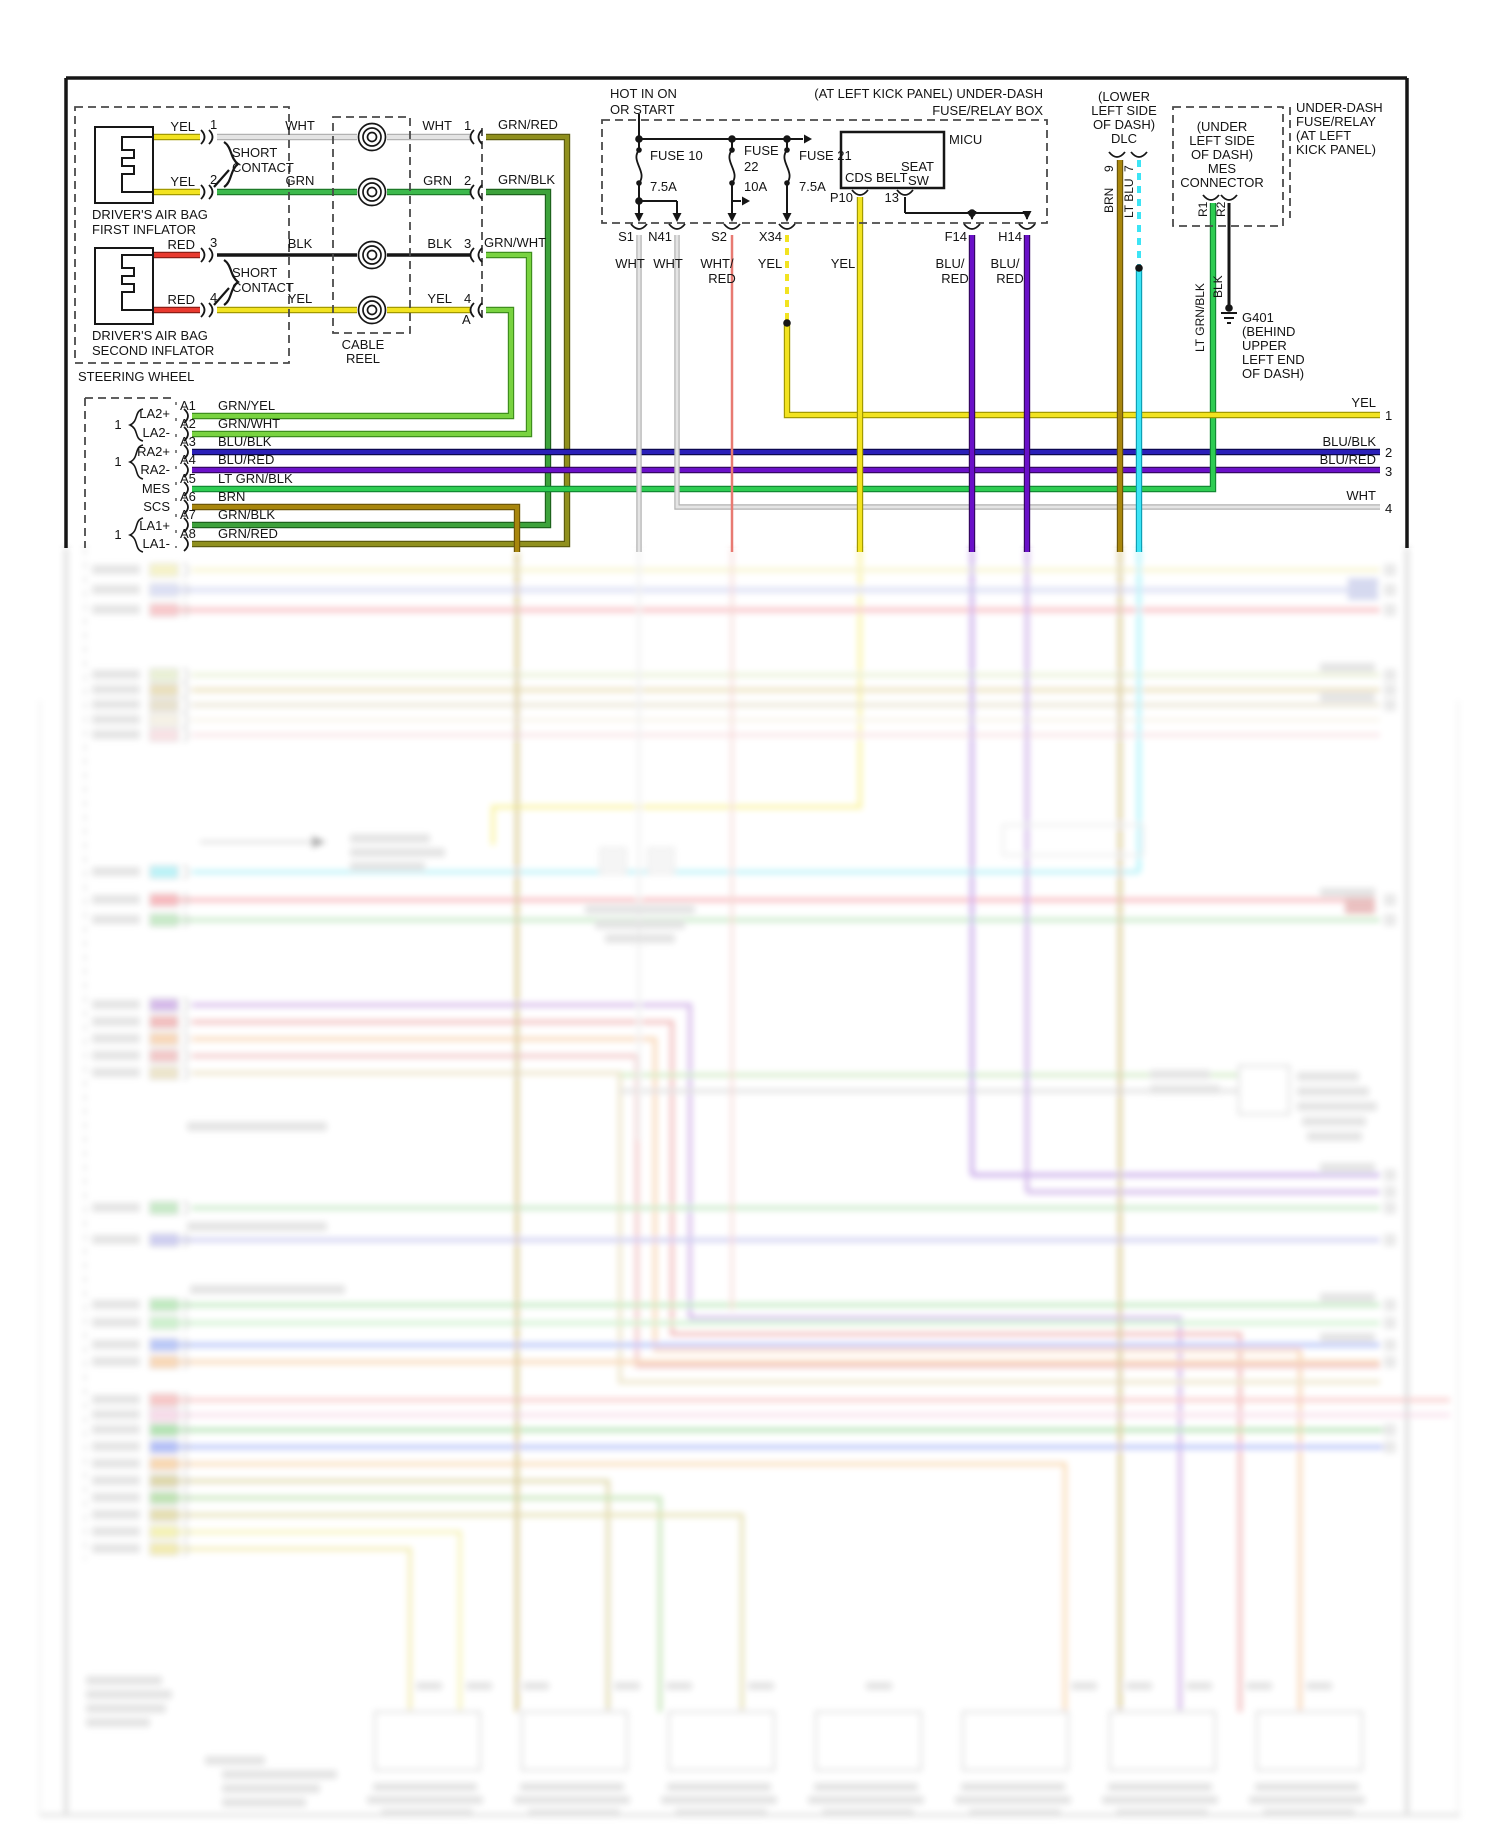 Image resolution: width=1500 pixels, height=1828 pixels. I want to click on signal-label: RA2+, so click(153, 451).